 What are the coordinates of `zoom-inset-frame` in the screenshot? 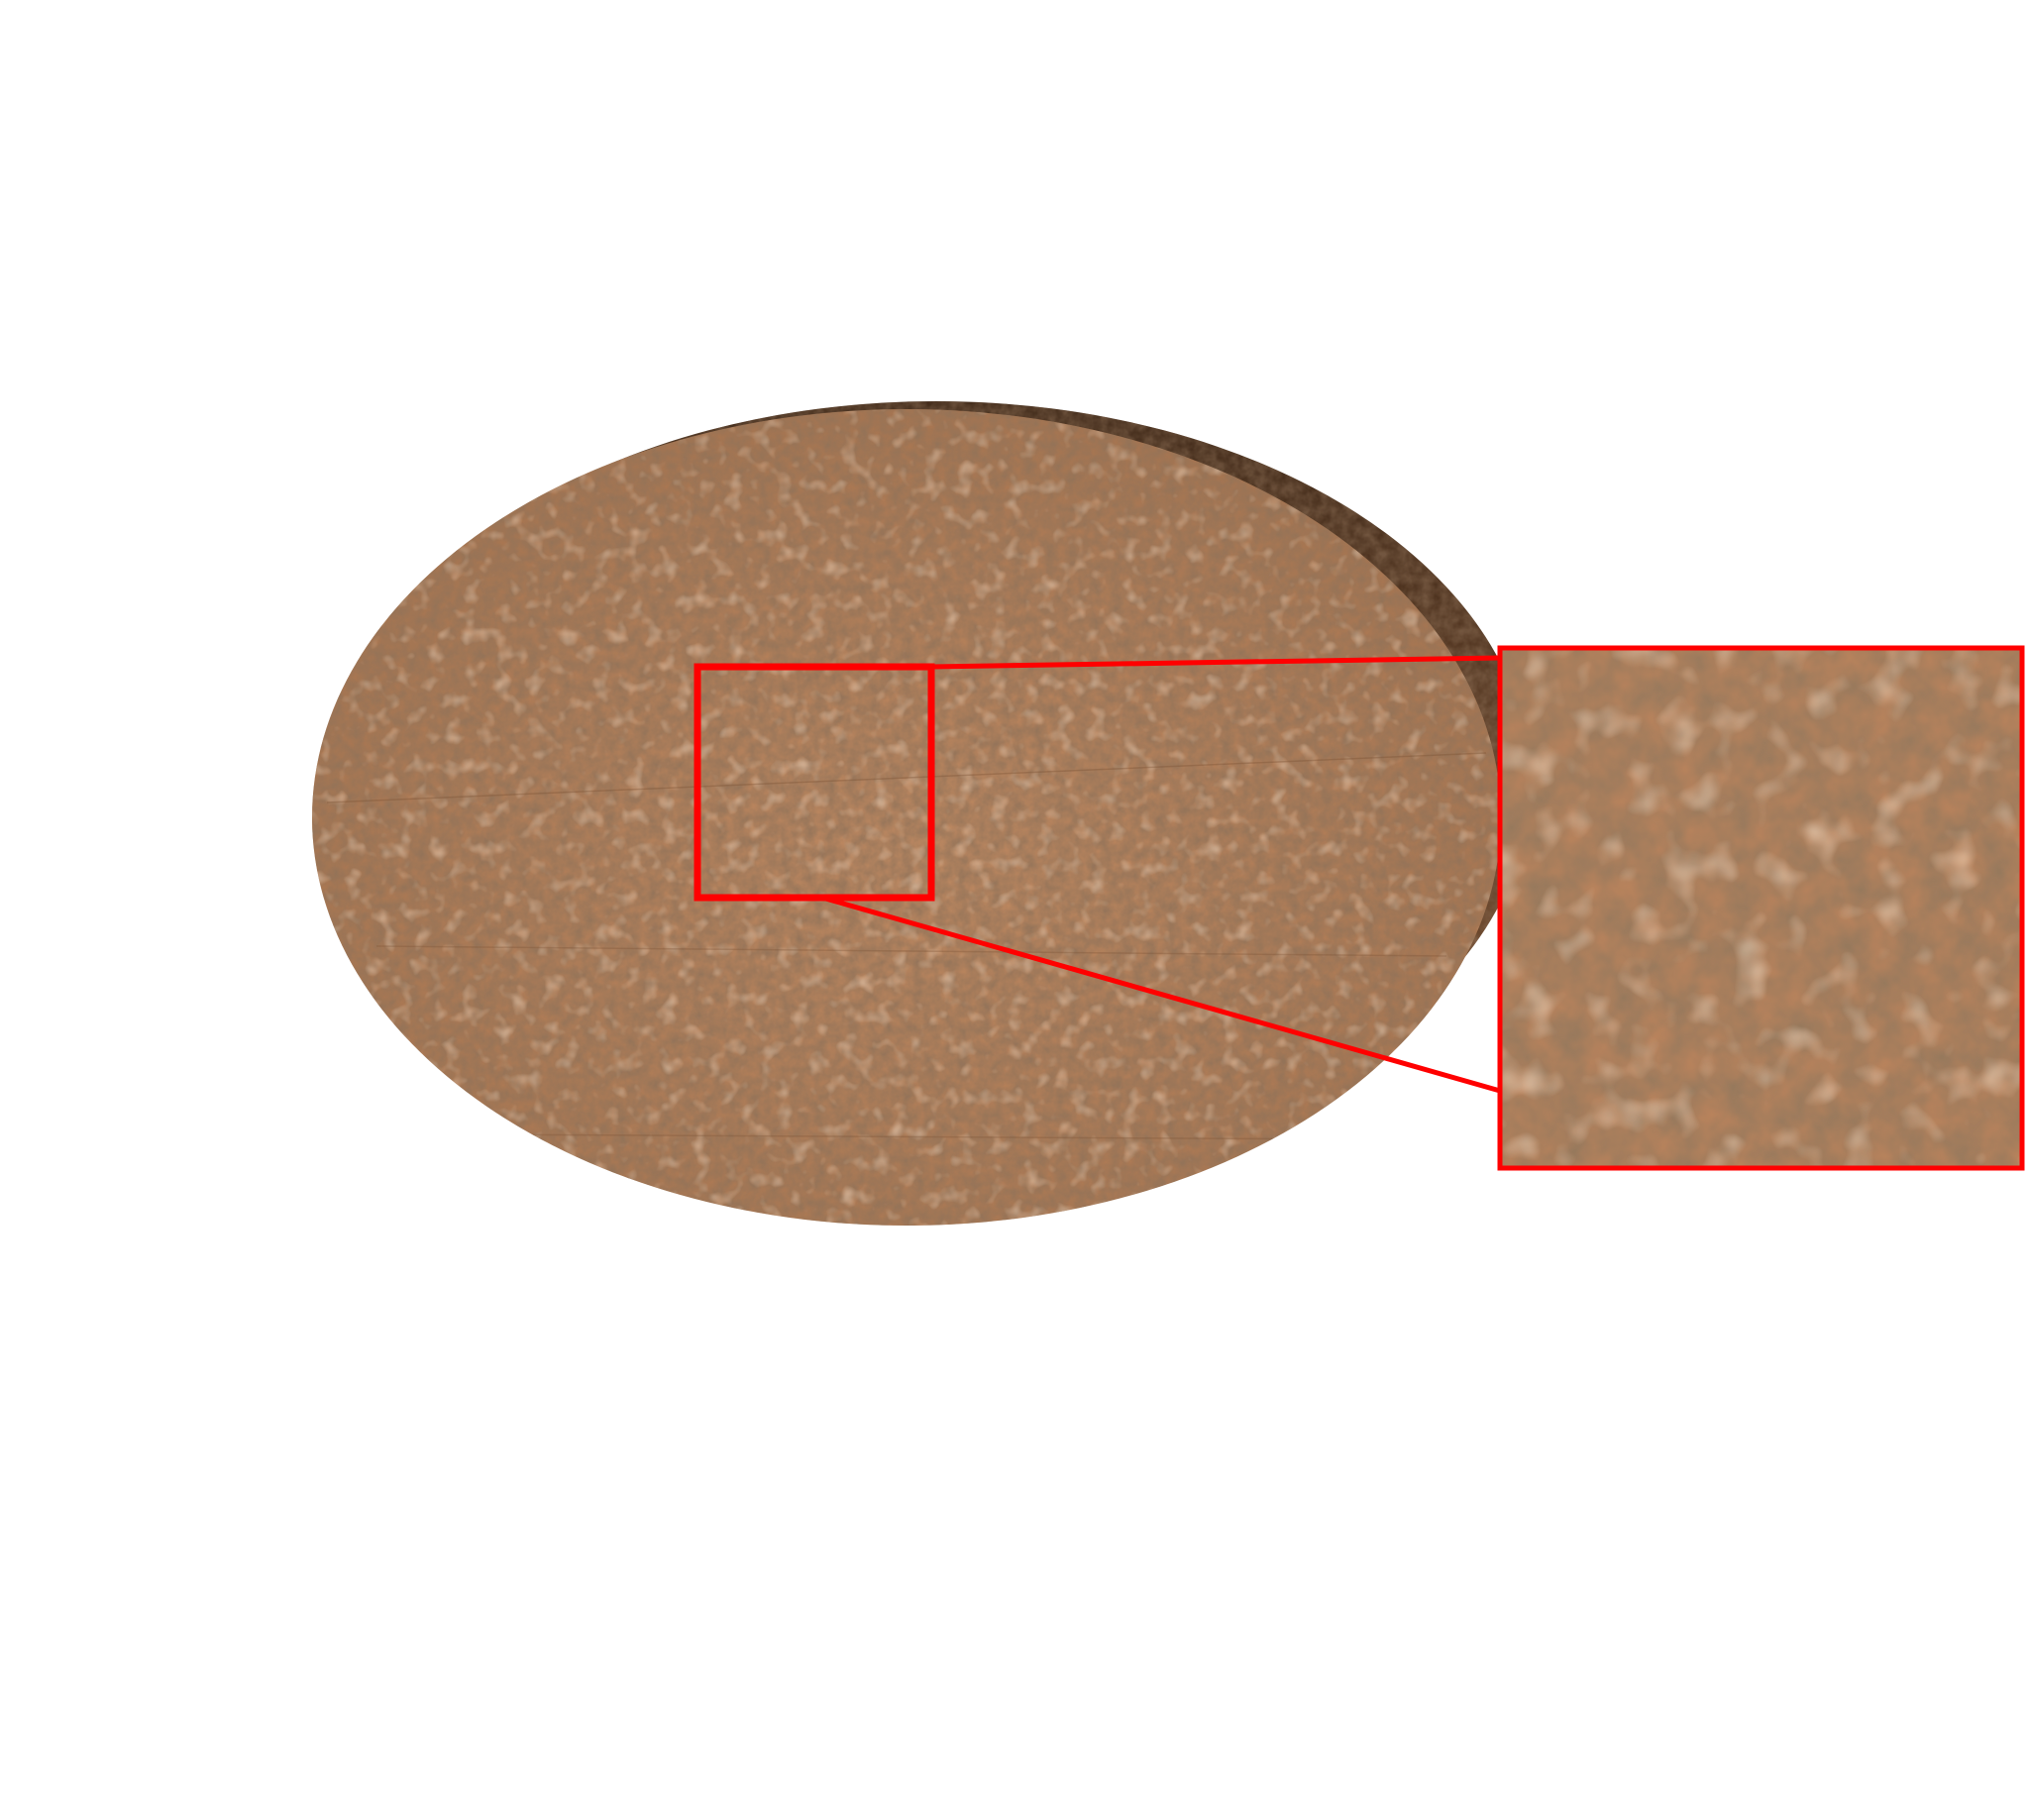 It's located at (1761, 908).